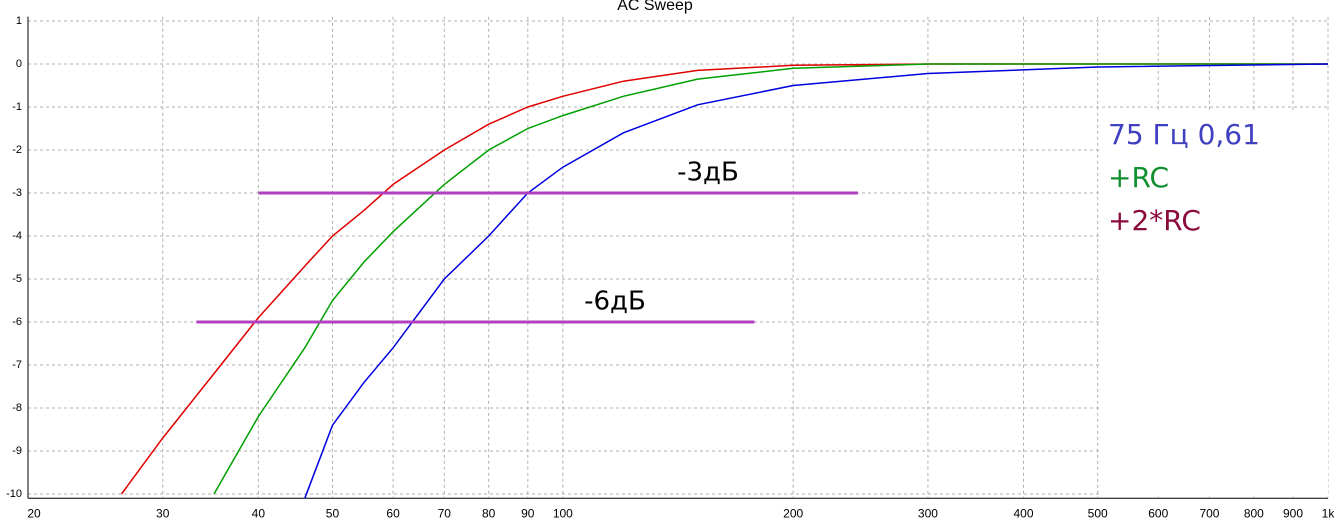  Describe the element at coordinates (17, 408) in the screenshot. I see `y-tick-label: -8` at that location.